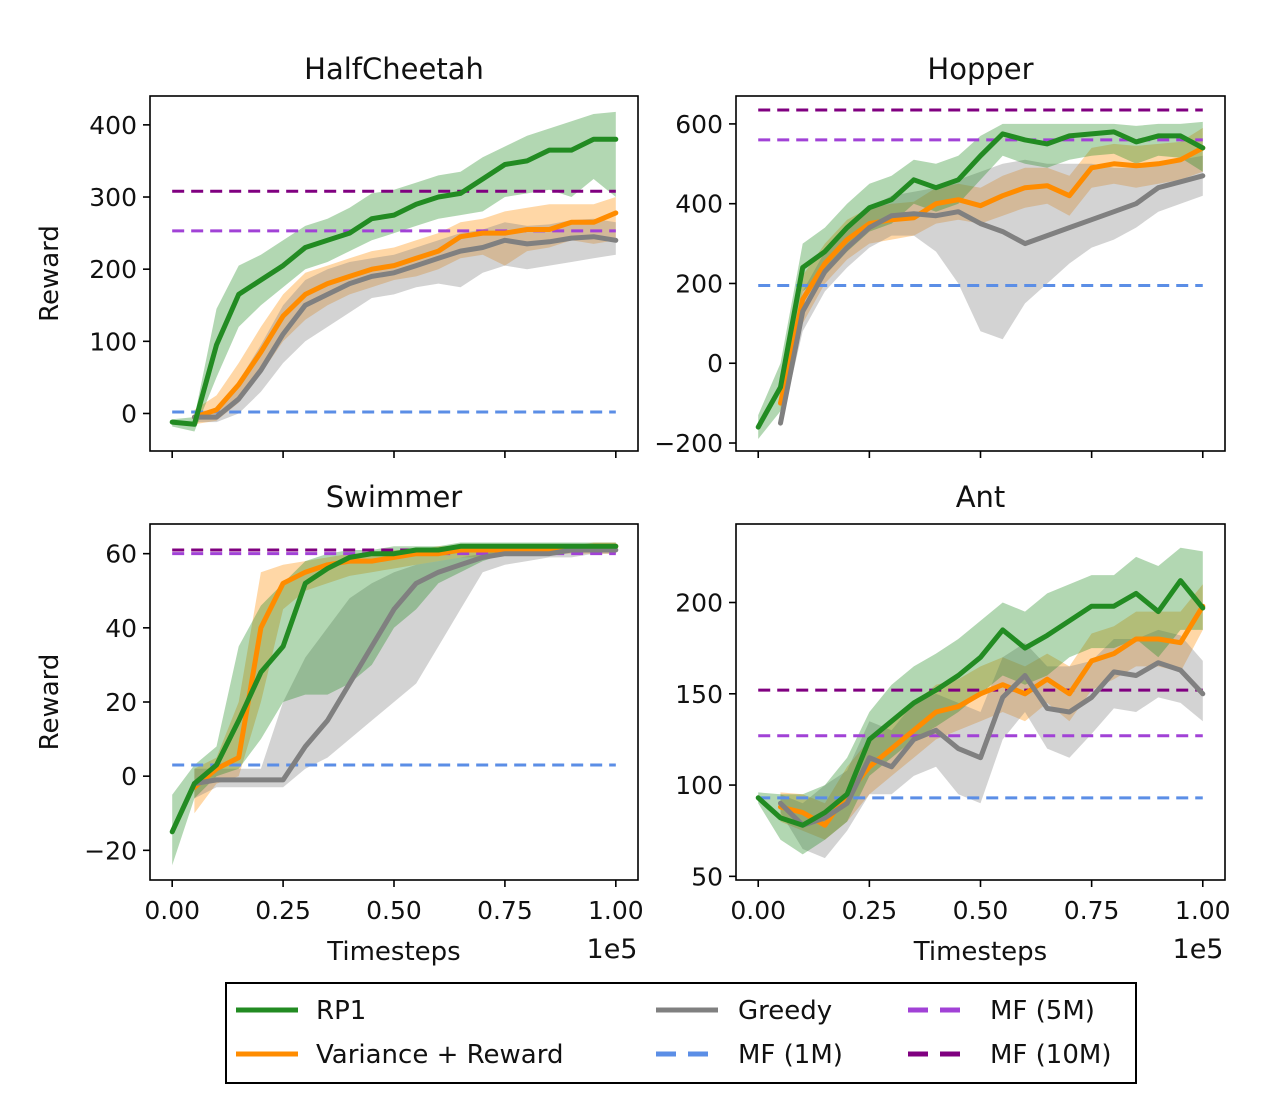  I want to click on legend-item-mf-10m: MF (10M), so click(1009, 1055).